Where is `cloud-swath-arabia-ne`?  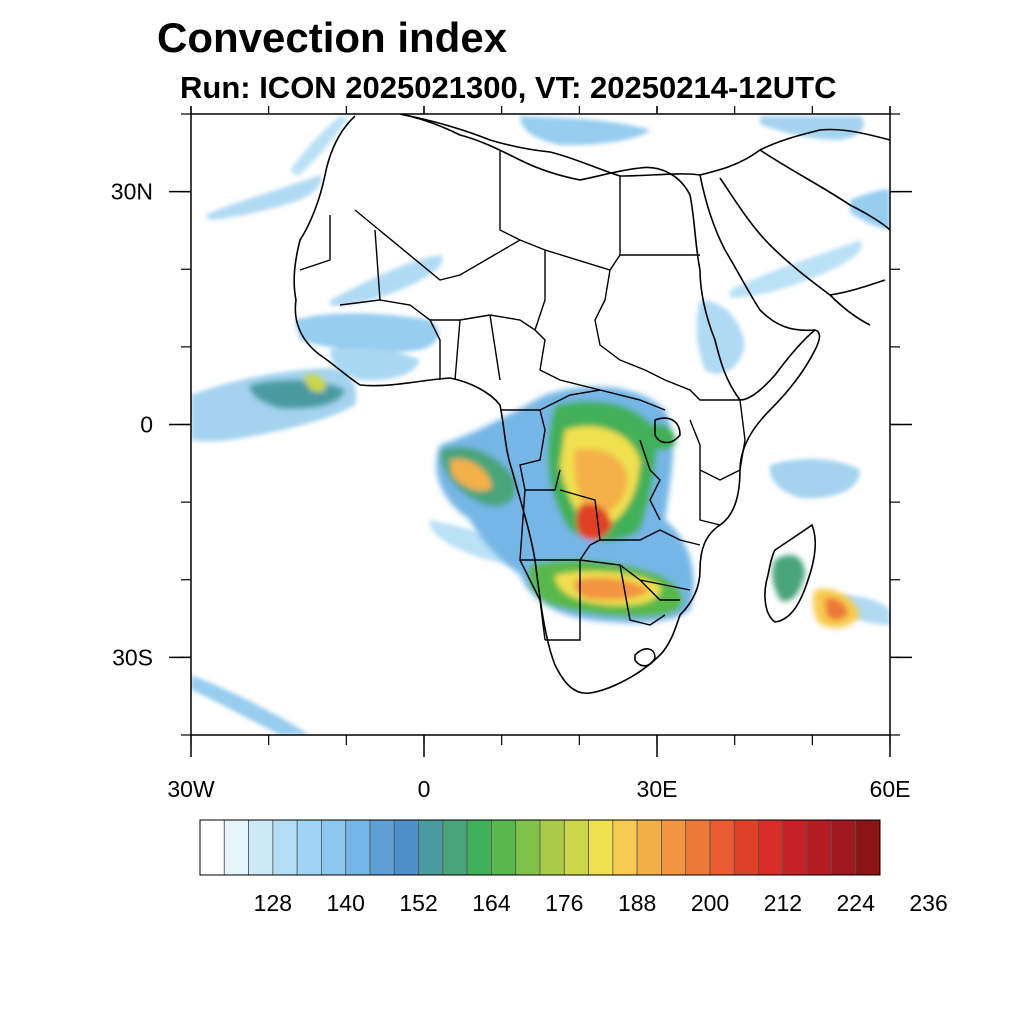
cloud-swath-arabia-ne is located at coordinates (870, 209).